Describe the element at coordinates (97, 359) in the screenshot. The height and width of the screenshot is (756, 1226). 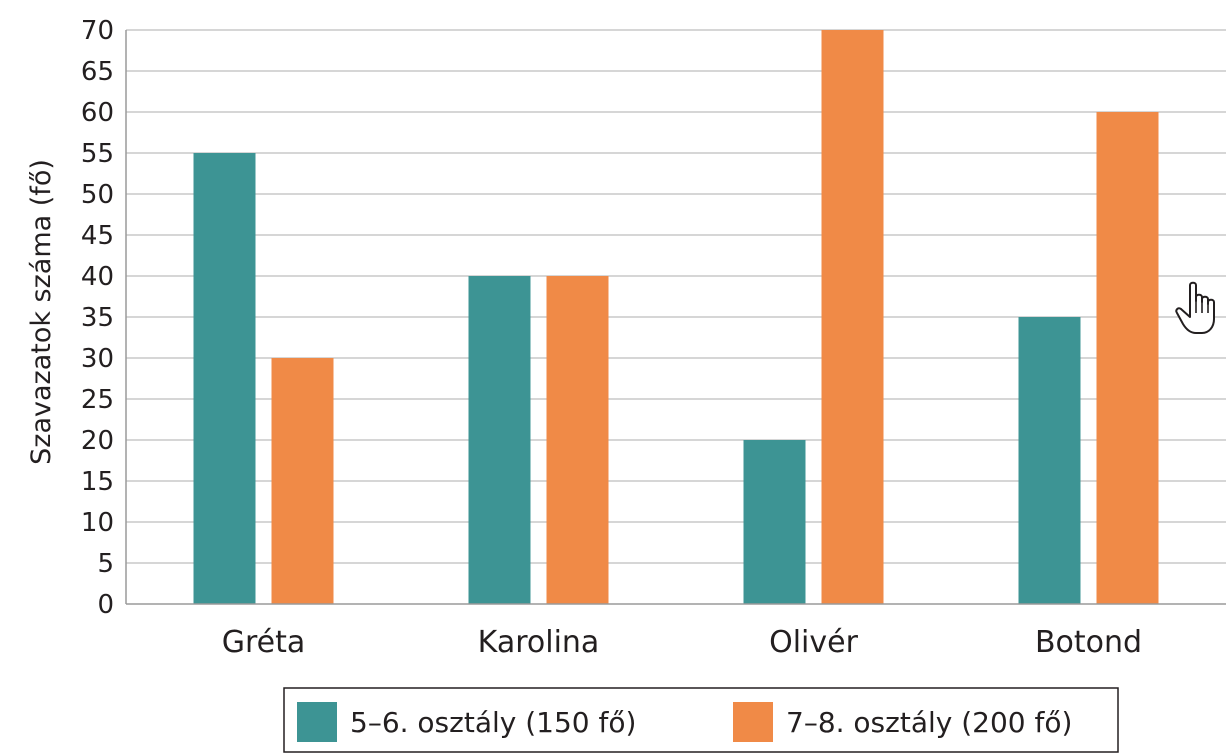
I see `y-tick-label: 30` at that location.